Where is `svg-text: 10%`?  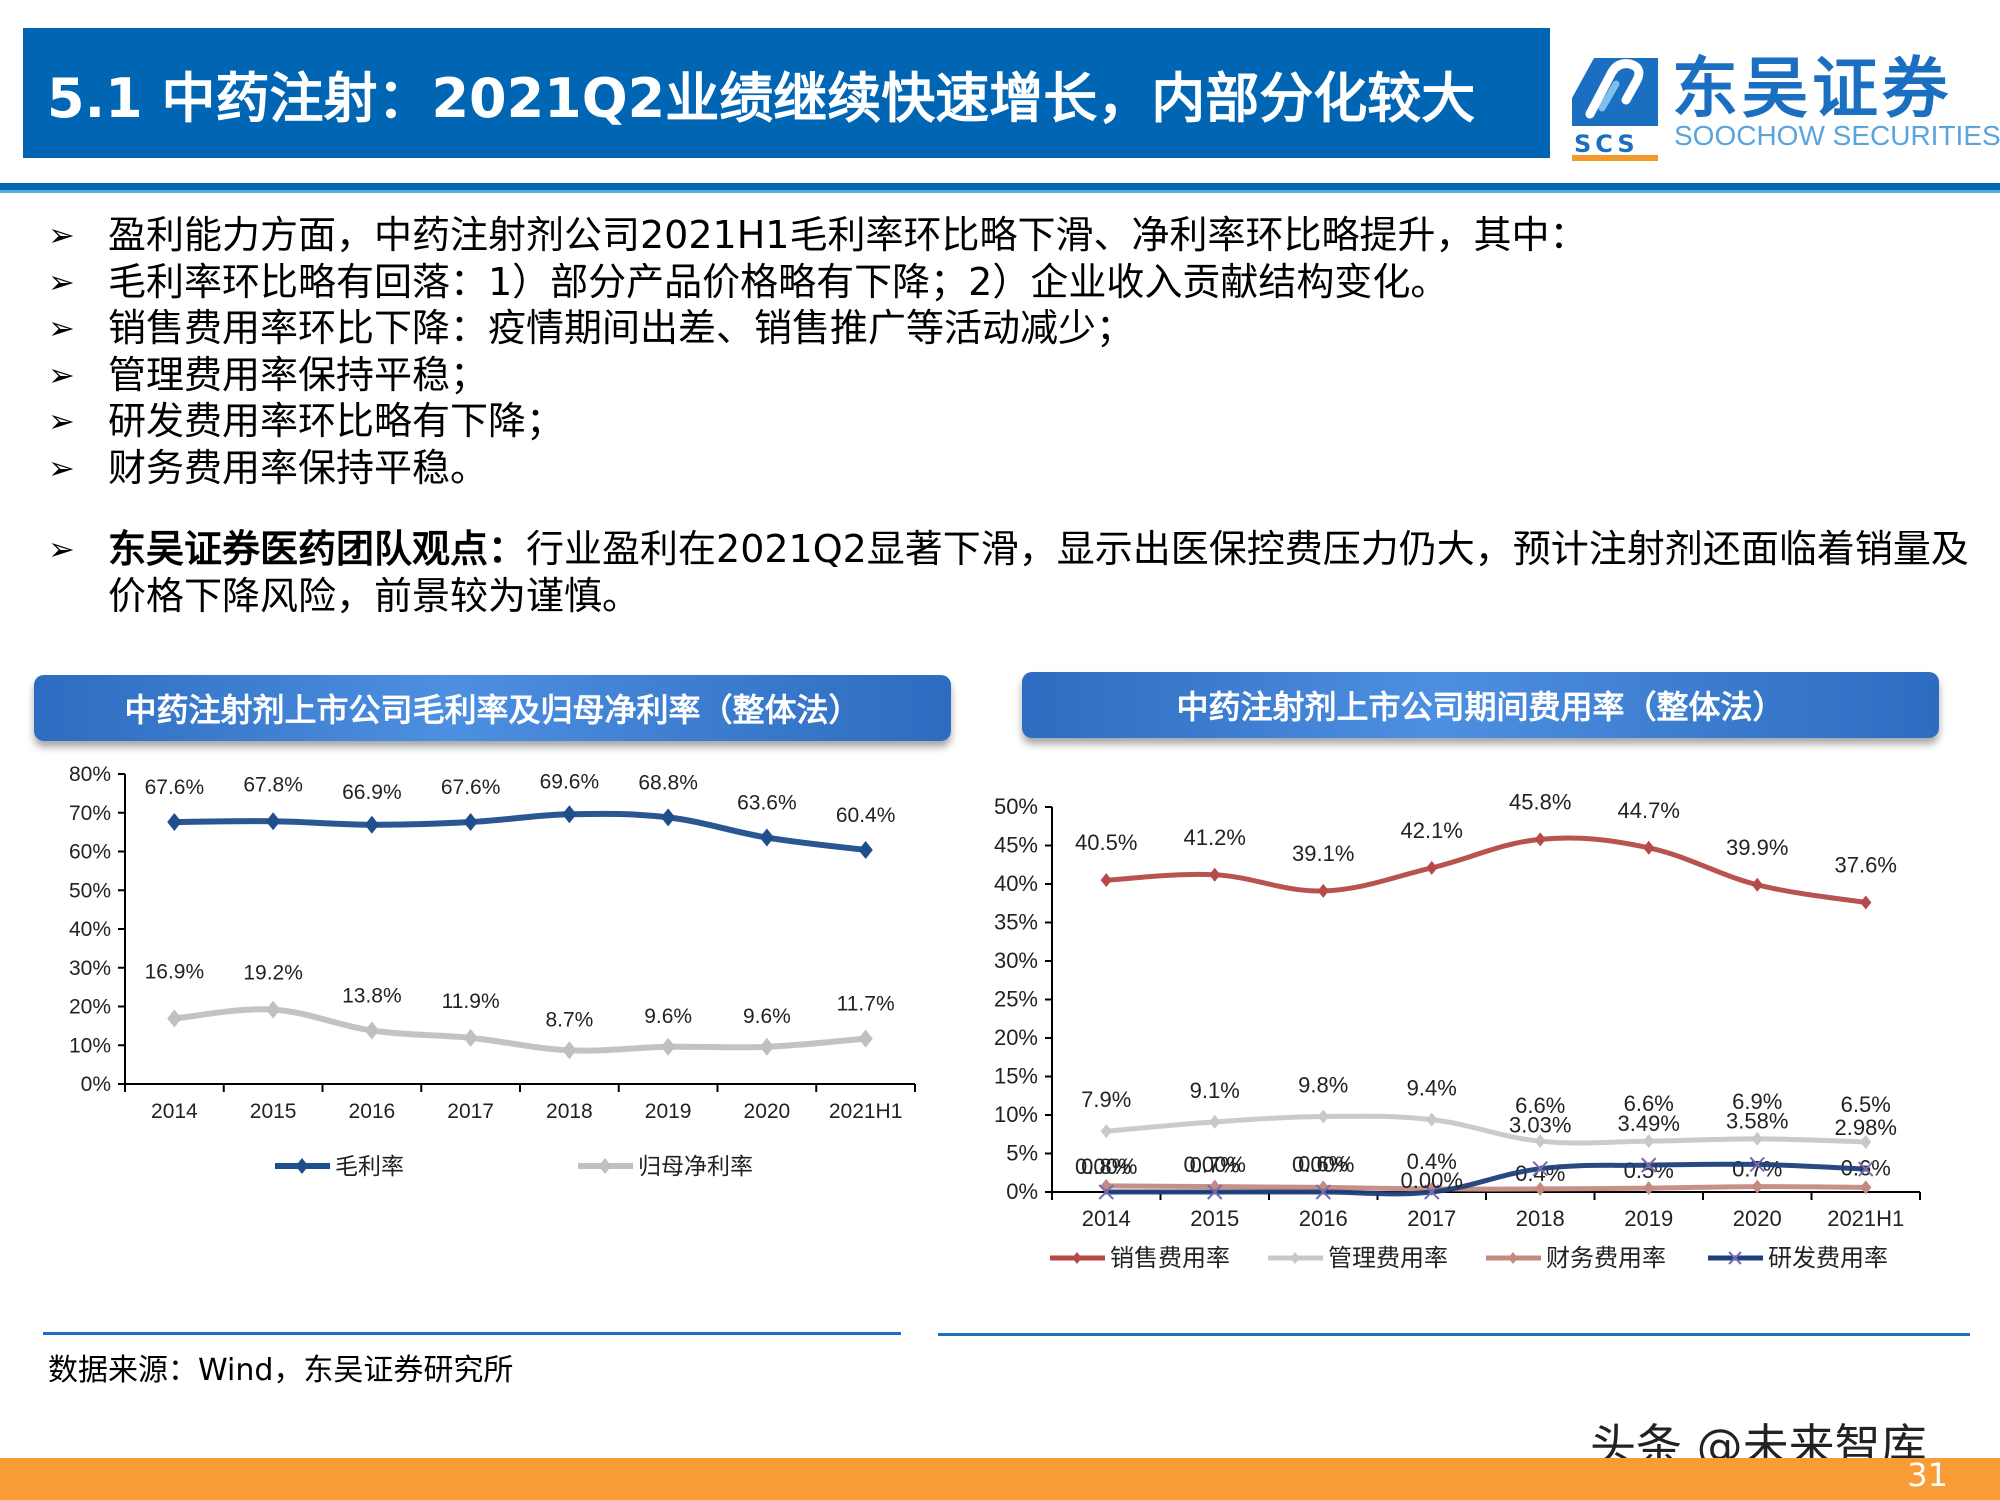
svg-text: 10% is located at coordinates (90, 1045).